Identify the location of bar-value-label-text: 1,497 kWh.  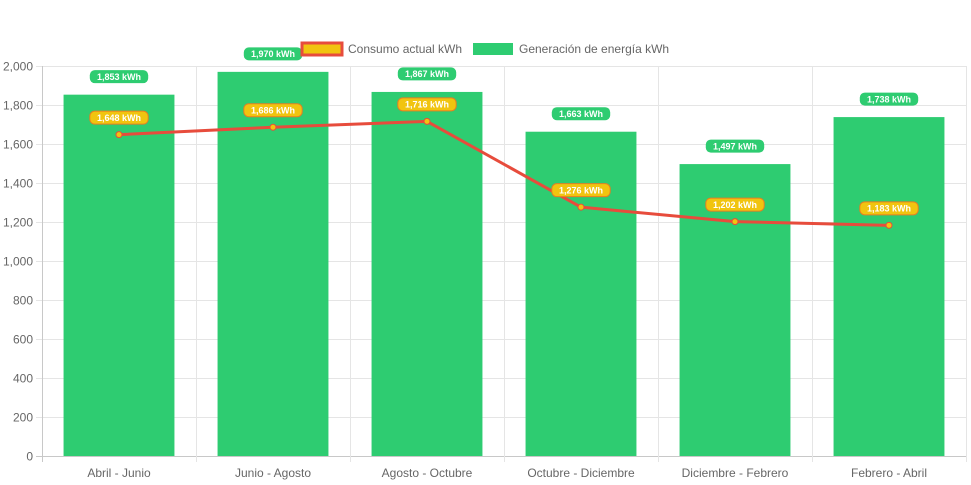
(735, 146).